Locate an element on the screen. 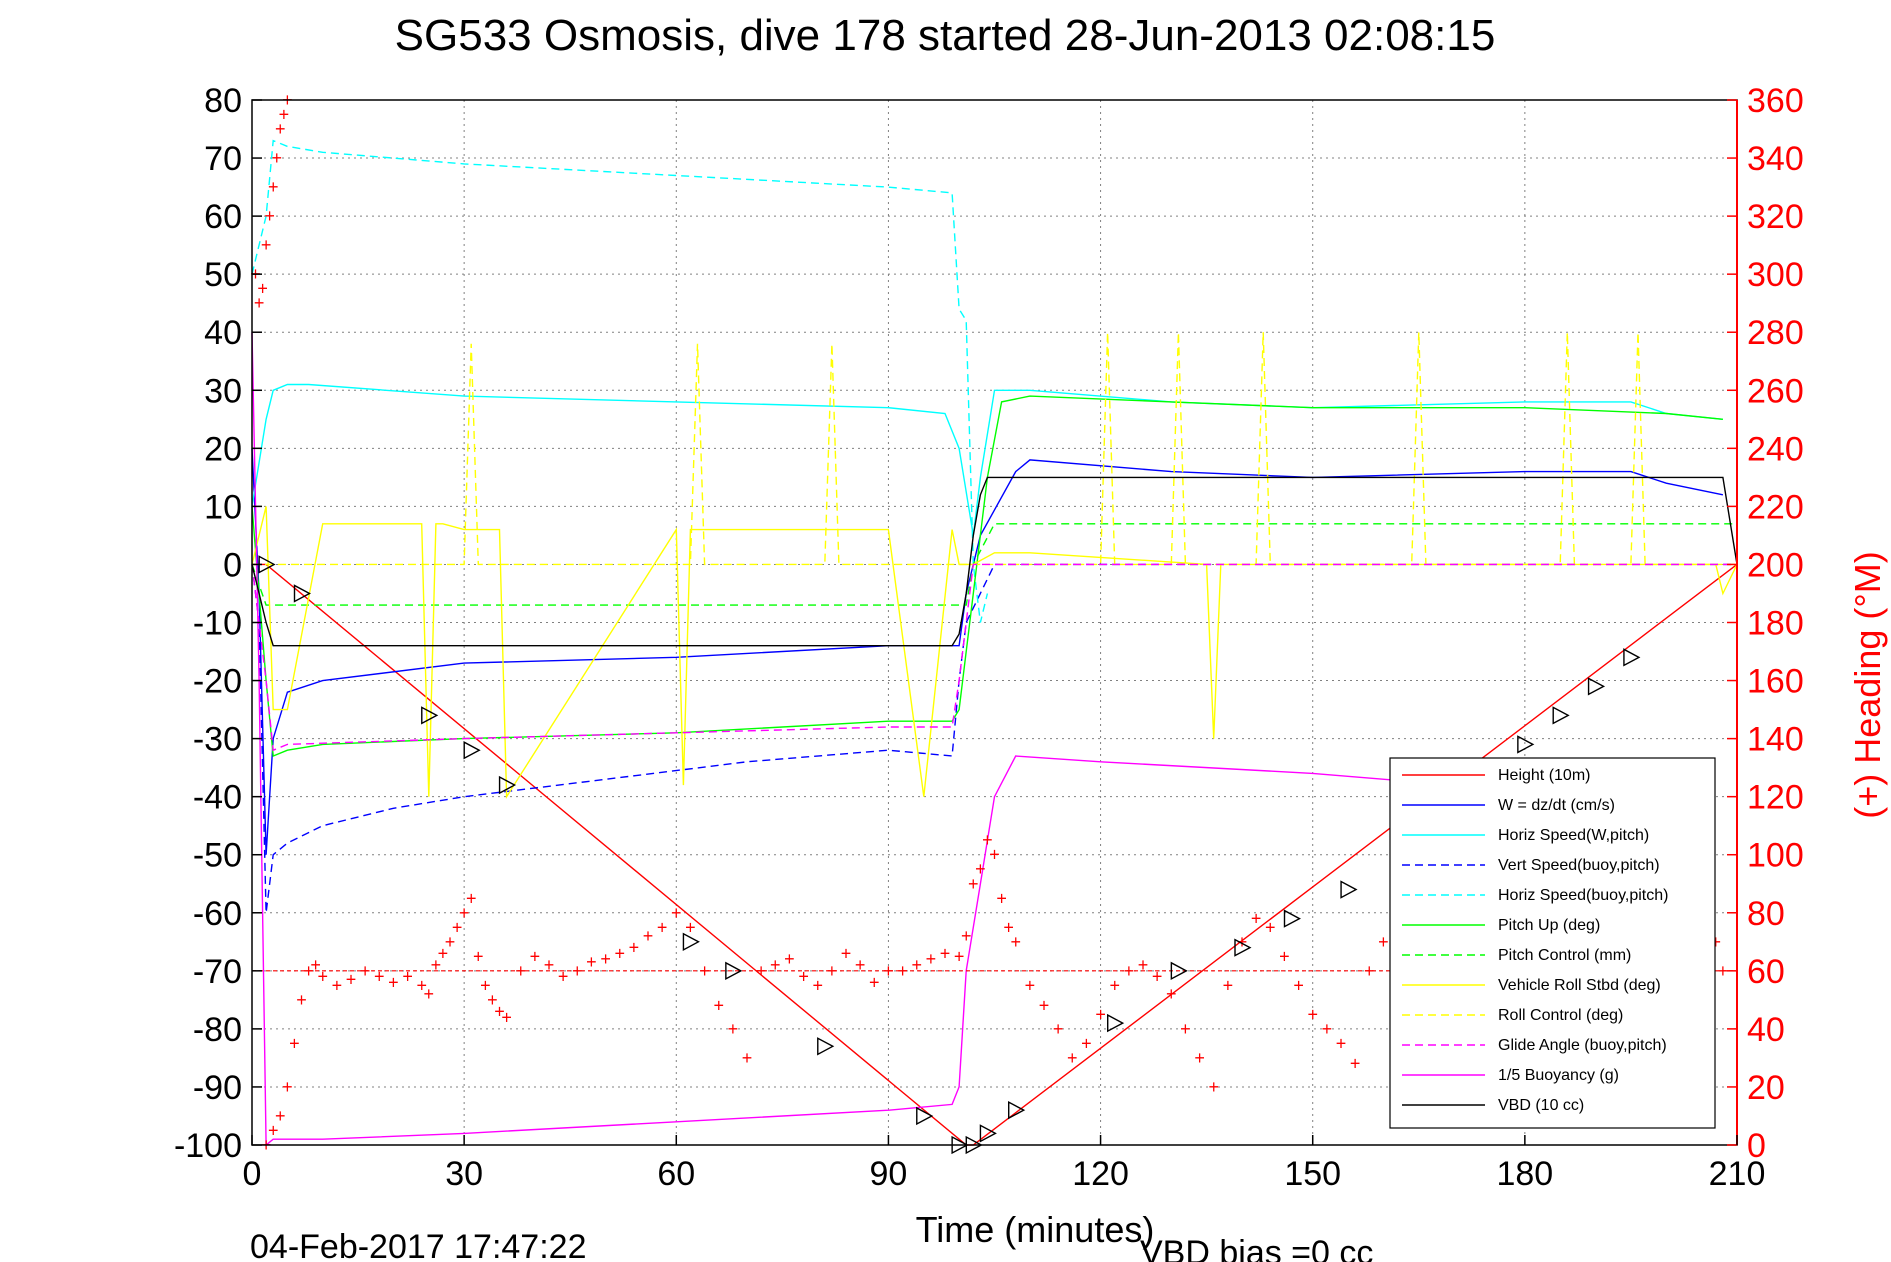 This screenshot has width=1891, height=1262. right-tick-label: 20 is located at coordinates (1766, 1088).